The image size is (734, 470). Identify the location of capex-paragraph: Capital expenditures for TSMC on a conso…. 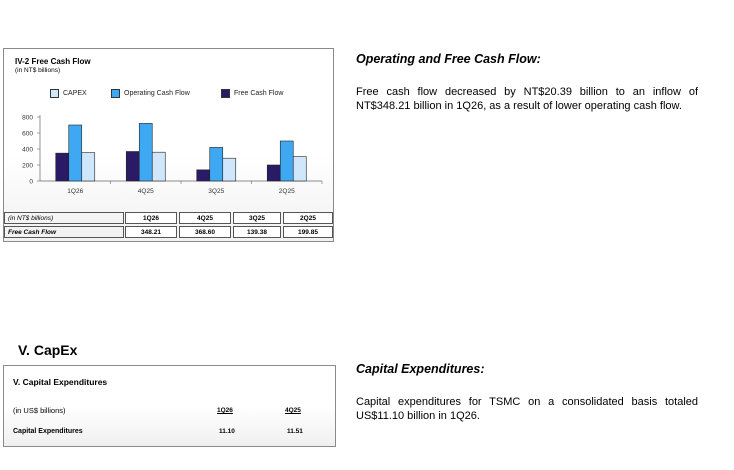
(527, 409).